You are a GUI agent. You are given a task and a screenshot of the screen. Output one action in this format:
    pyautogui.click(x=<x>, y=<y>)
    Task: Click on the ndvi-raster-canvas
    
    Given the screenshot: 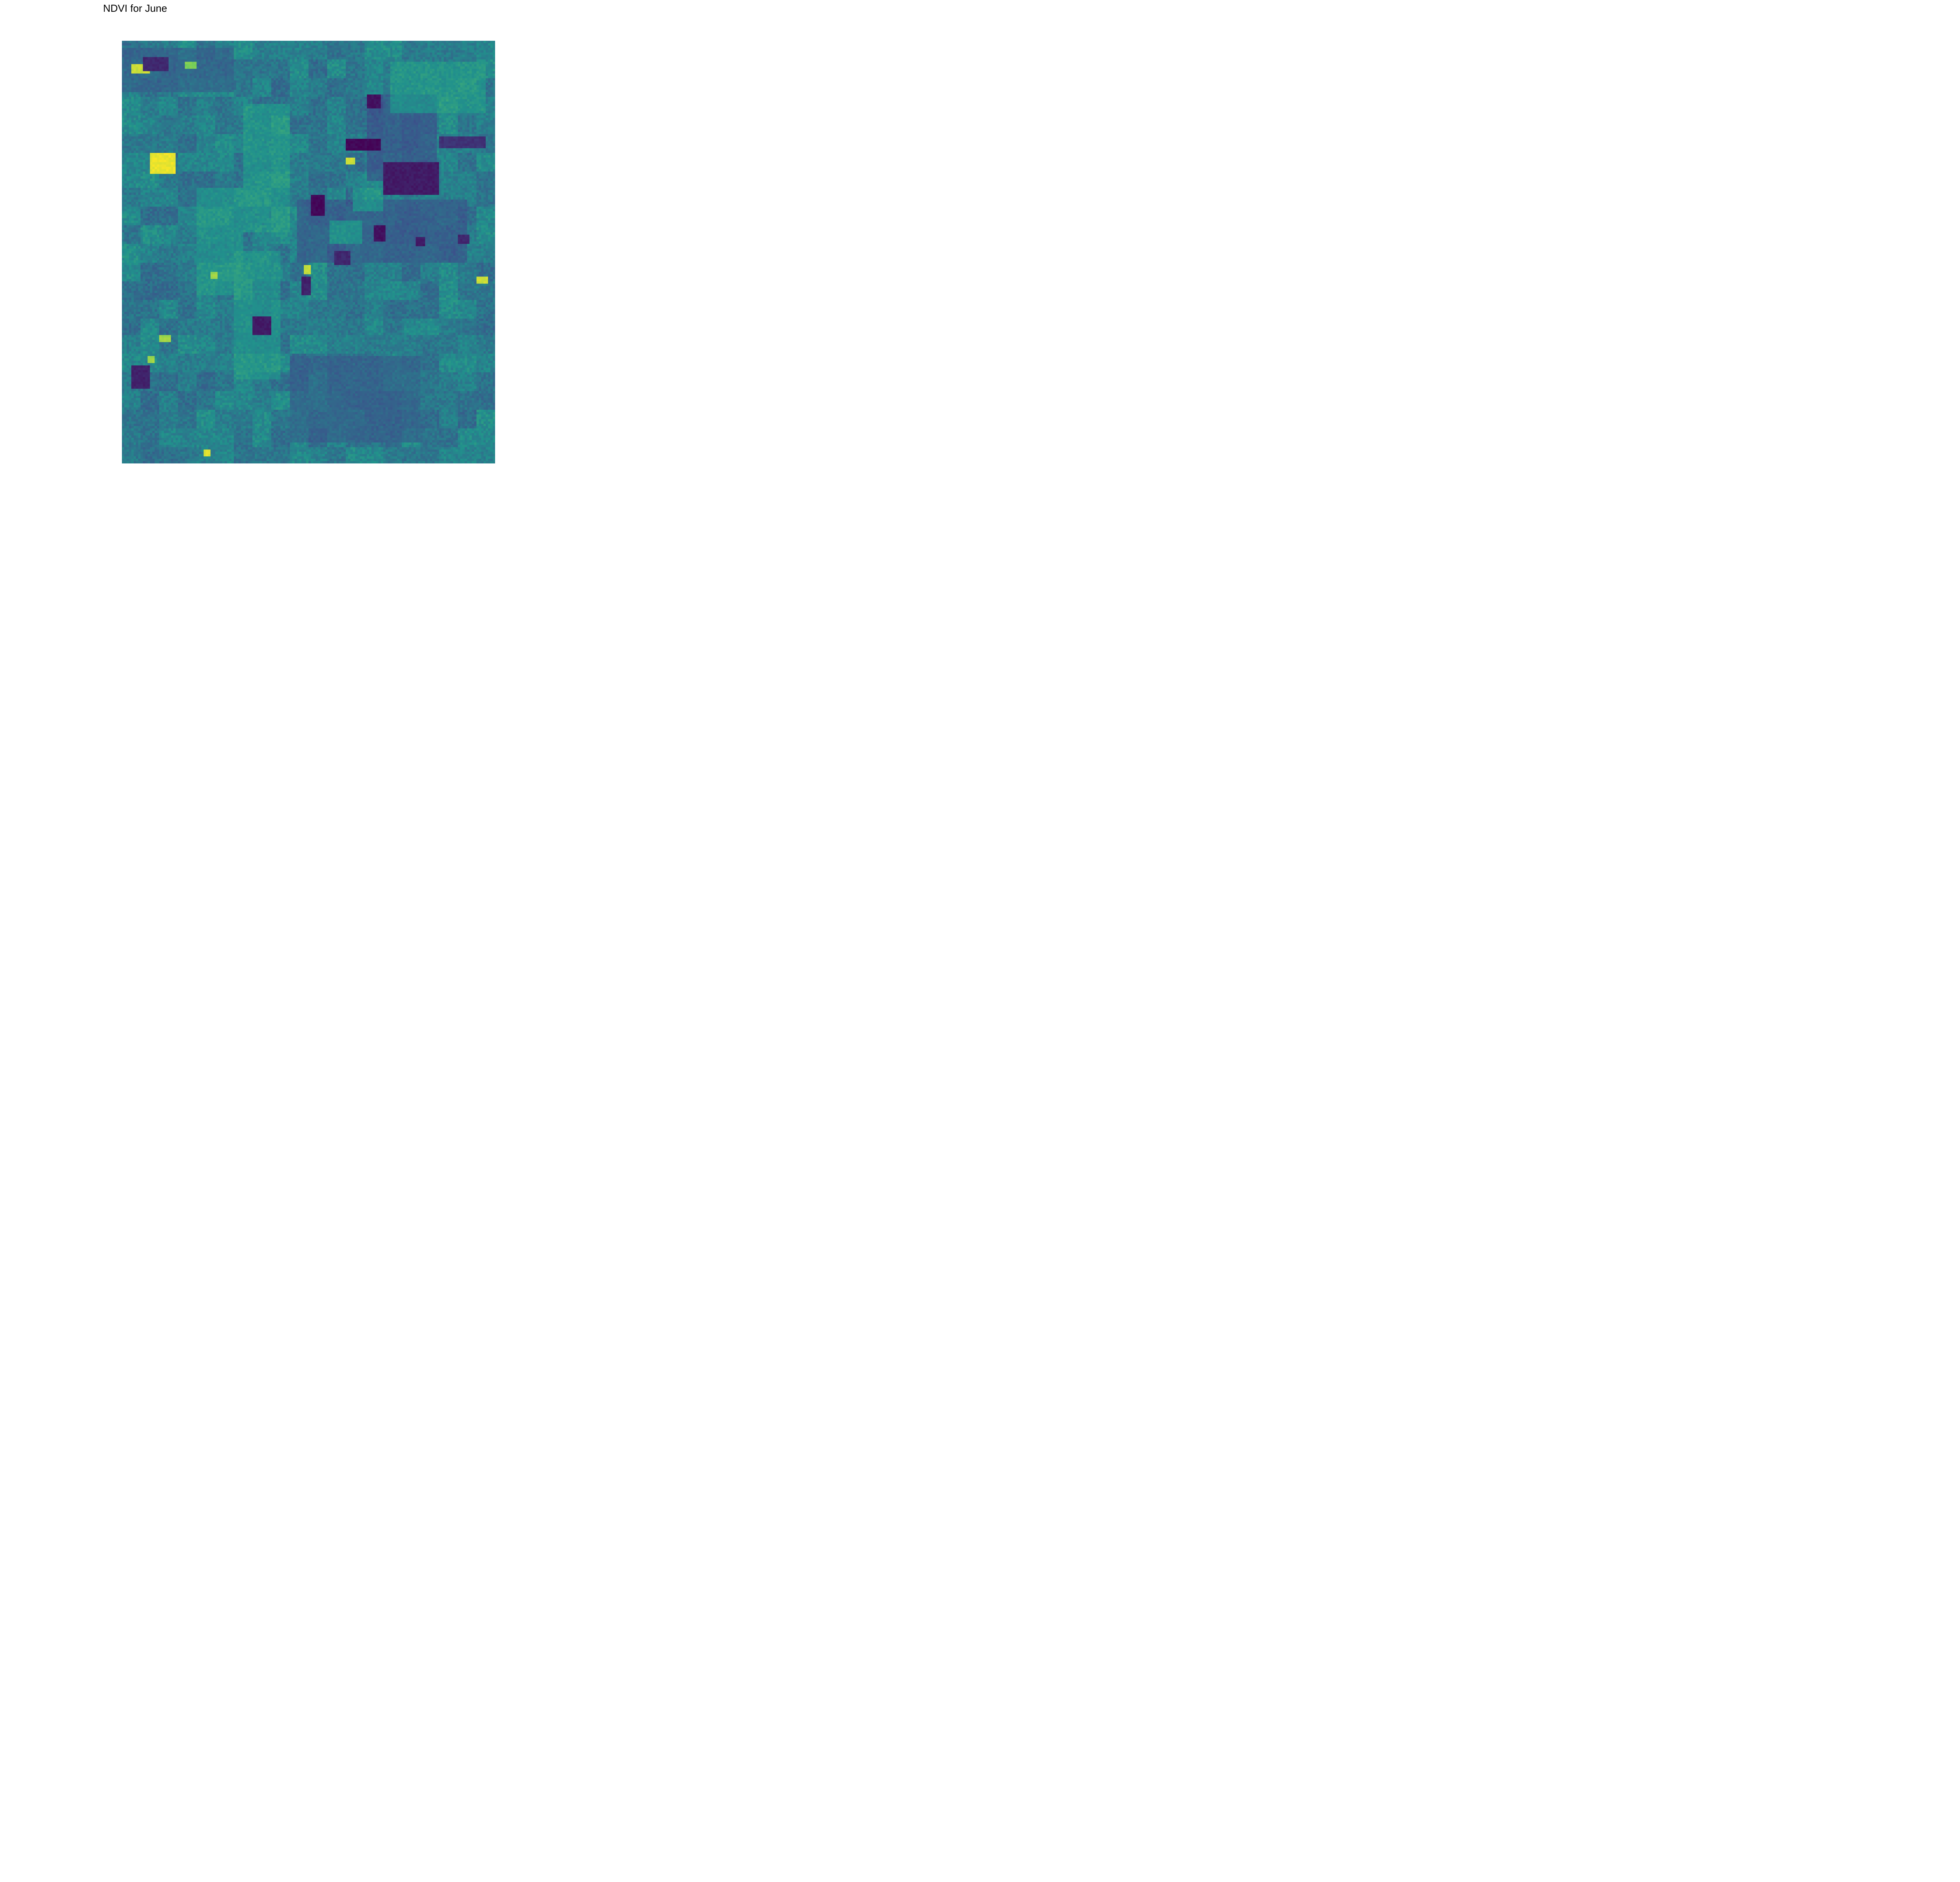 What is the action you would take?
    pyautogui.click(x=308, y=252)
    